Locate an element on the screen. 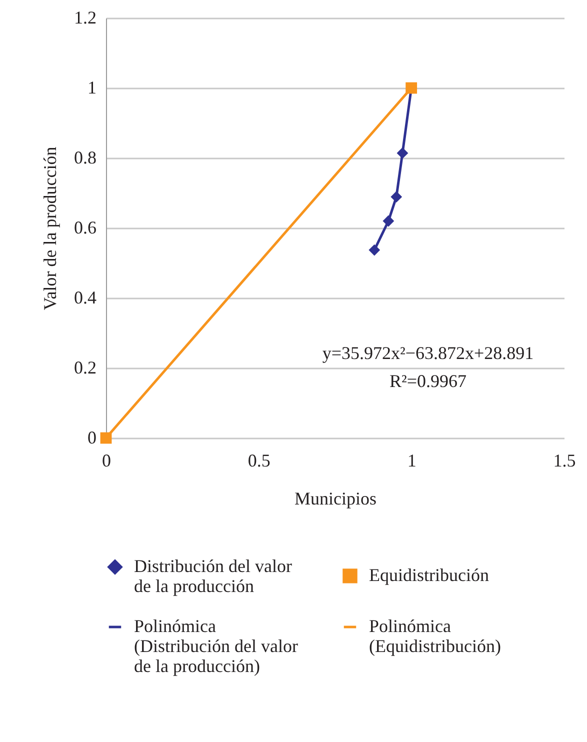 This screenshot has width=587, height=742. x-axis-title: Municipios is located at coordinates (335, 498).